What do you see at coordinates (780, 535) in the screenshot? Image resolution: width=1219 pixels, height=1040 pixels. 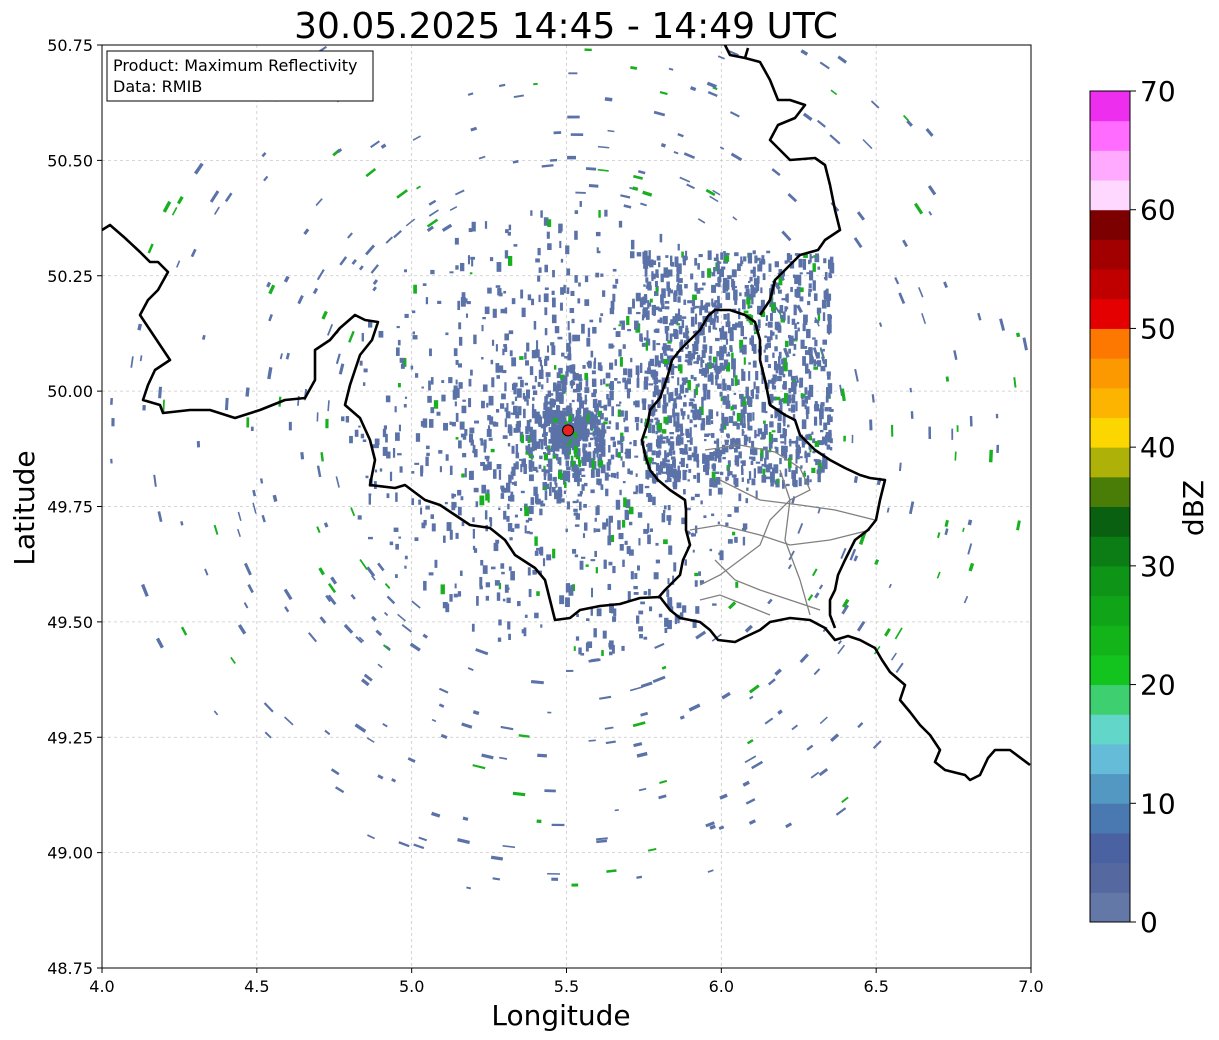 I see `regional-border-line` at bounding box center [780, 535].